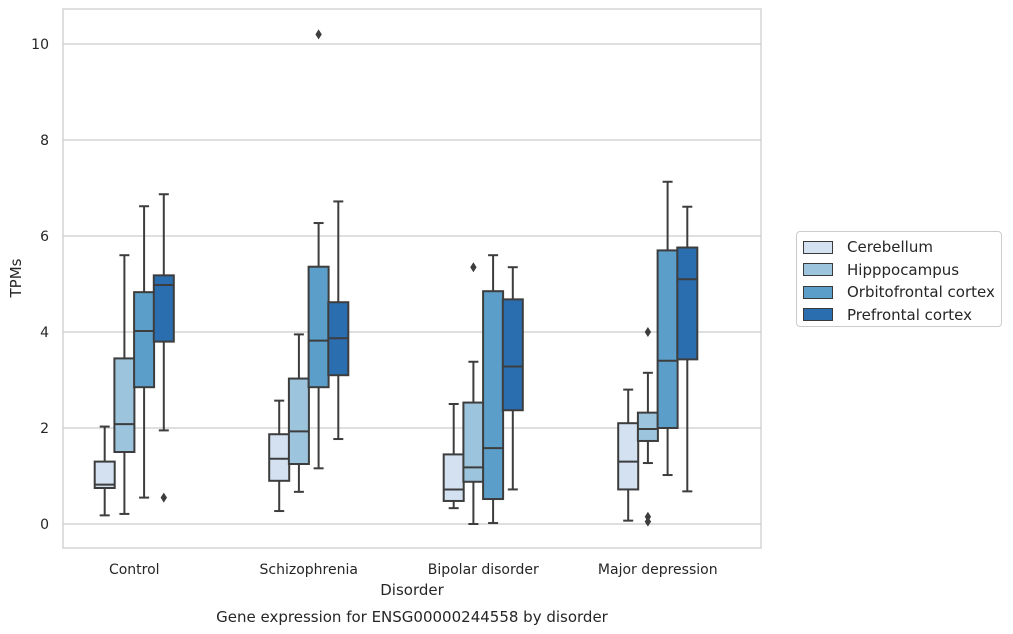 The height and width of the screenshot is (634, 1013). What do you see at coordinates (40, 285) in the screenshot?
I see `y-tick-labels: 0 2 4 6 8 10` at bounding box center [40, 285].